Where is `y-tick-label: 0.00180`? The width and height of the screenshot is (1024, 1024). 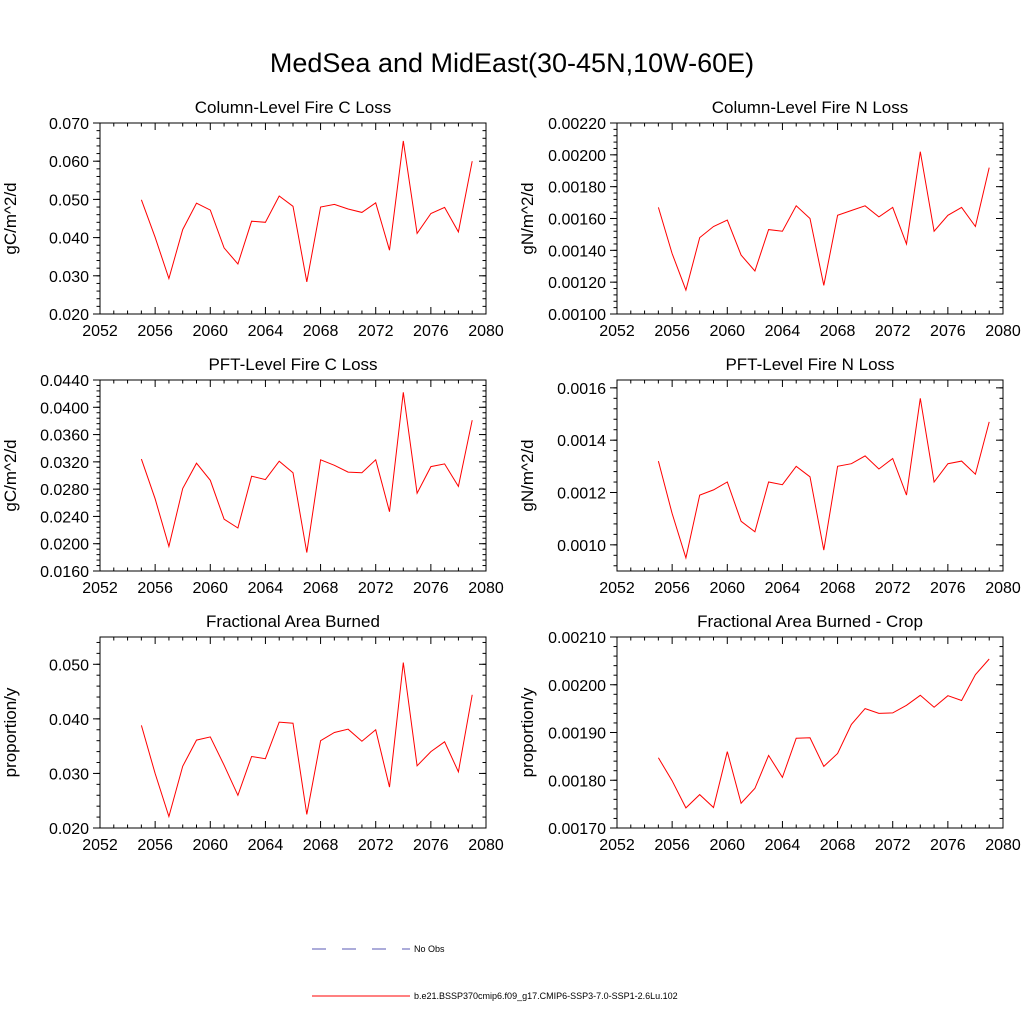 y-tick-label: 0.00180 is located at coordinates (577, 781).